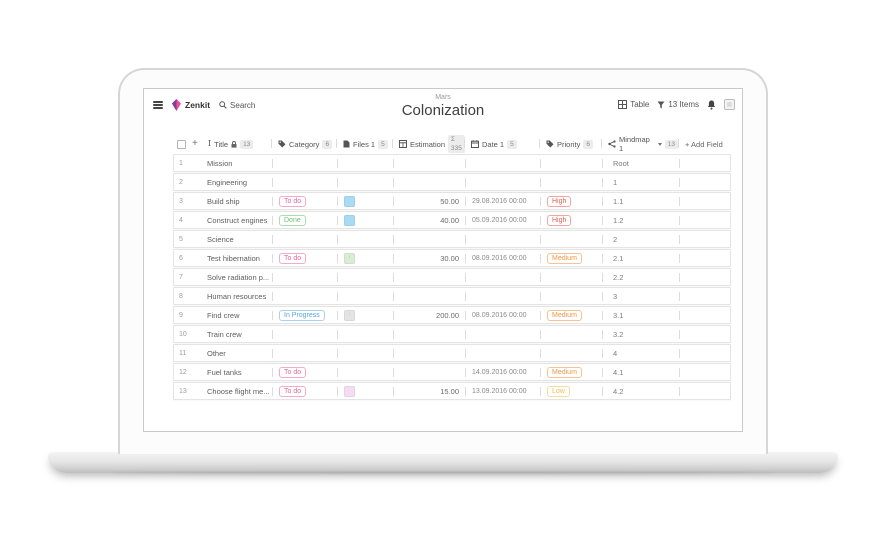 The width and height of the screenshot is (886, 540). Describe the element at coordinates (181, 220) in the screenshot. I see `row-number: 4` at that location.